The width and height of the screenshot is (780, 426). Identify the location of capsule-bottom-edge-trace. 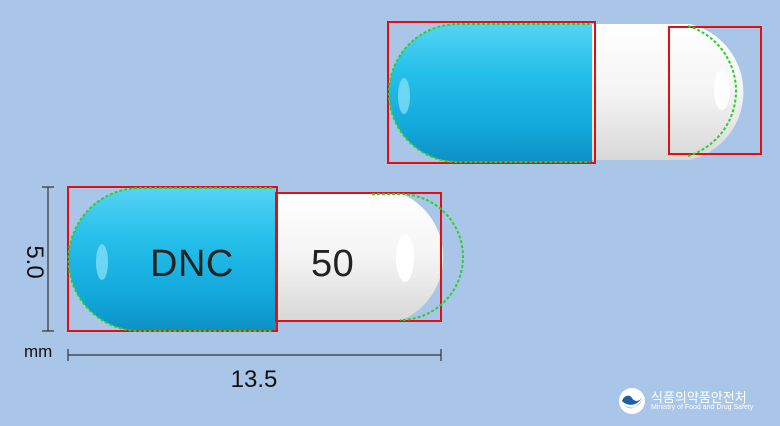
(169, 259).